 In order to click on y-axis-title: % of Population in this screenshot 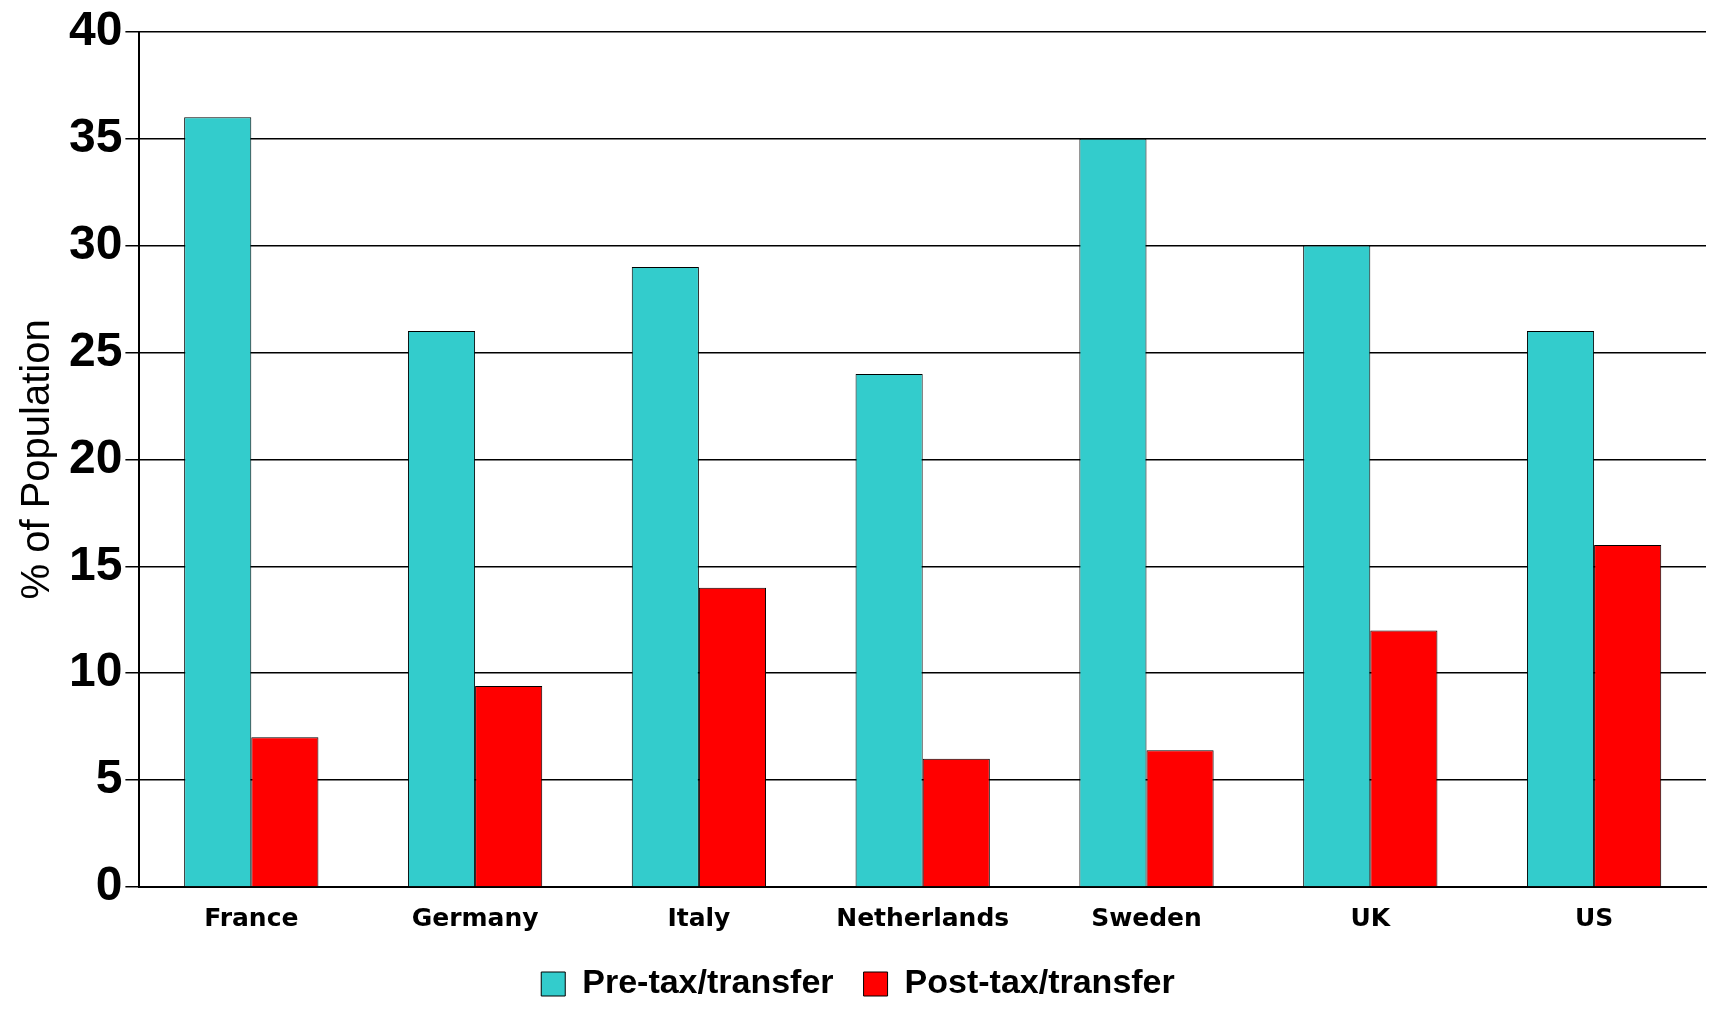, I will do `click(35, 459)`.